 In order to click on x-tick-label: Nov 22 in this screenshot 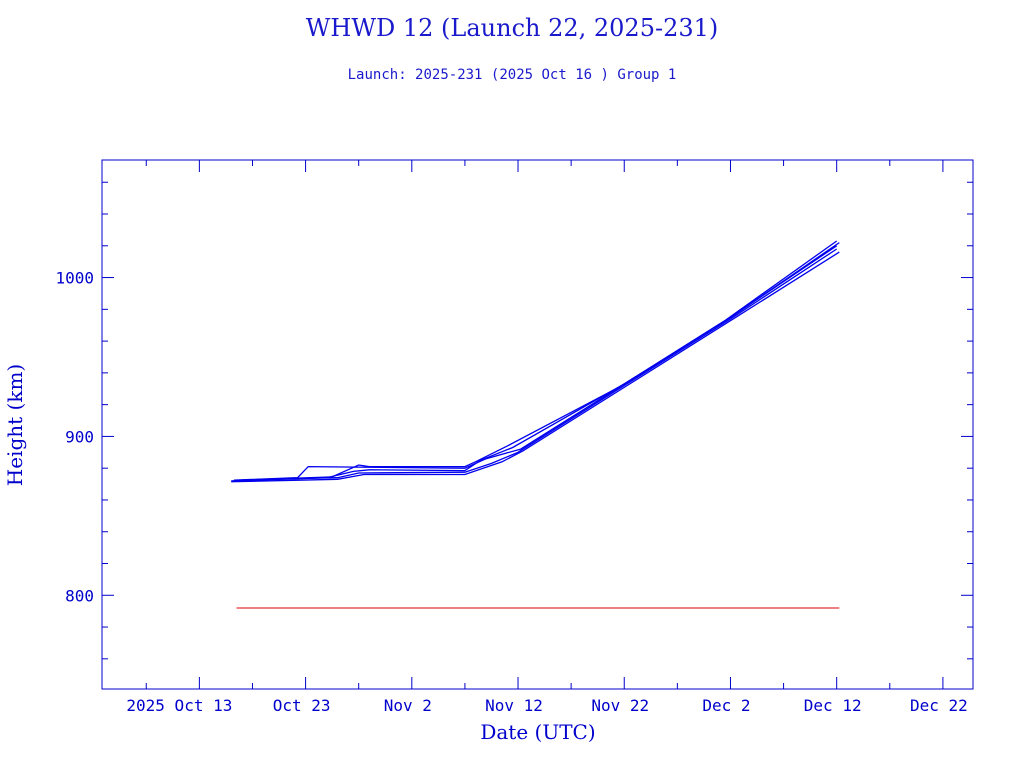, I will do `click(620, 705)`.